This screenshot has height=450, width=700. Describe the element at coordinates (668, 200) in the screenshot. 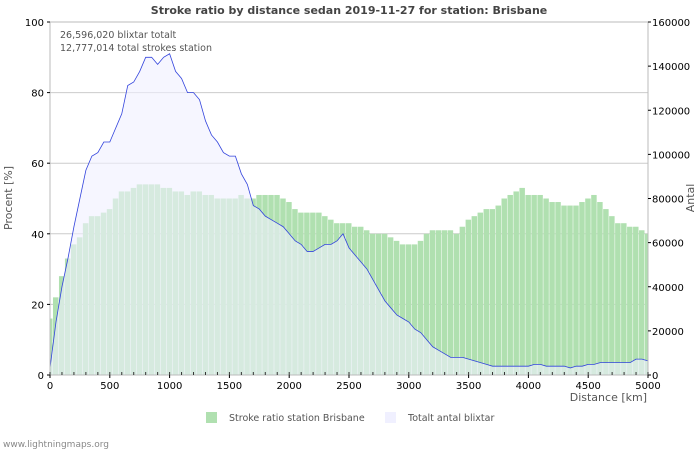

I see `y2-tick-label: 80000` at that location.